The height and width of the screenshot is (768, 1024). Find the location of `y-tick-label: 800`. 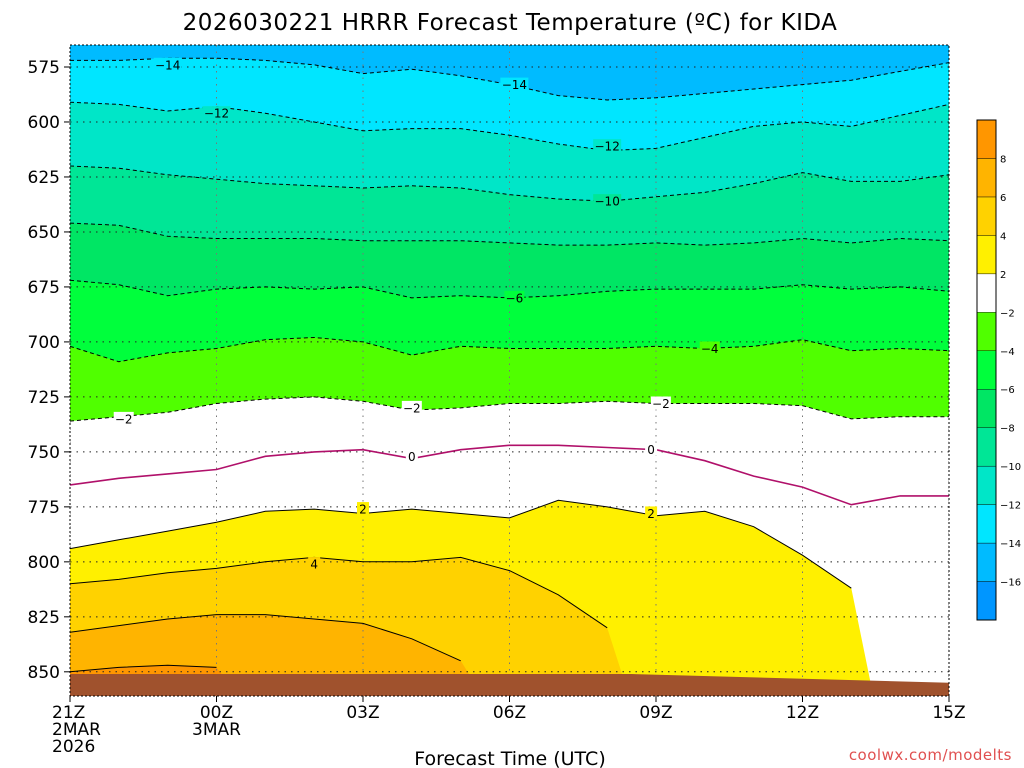

y-tick-label: 800 is located at coordinates (44, 563).